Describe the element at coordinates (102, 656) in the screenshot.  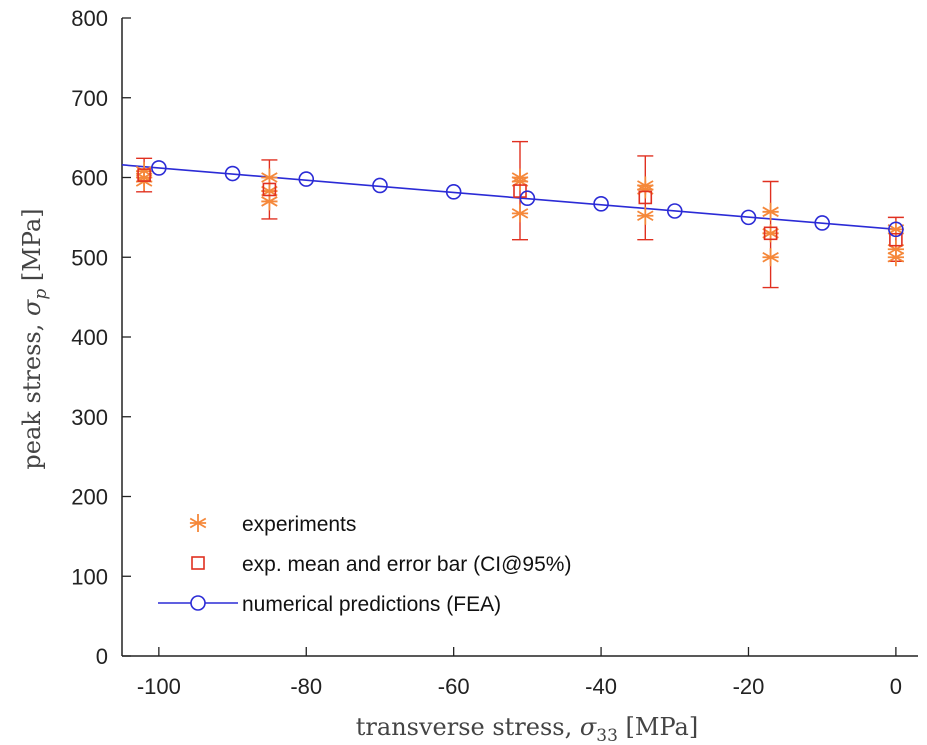
I see `y-tick-label: 0` at that location.